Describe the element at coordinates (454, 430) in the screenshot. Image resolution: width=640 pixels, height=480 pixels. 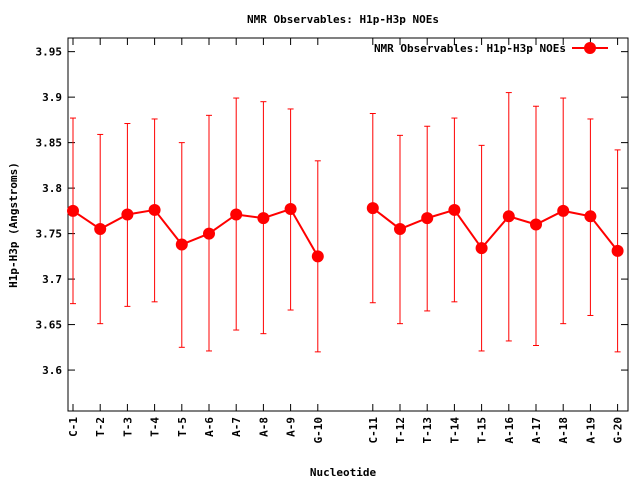
I see `x-tick-label: T-14` at that location.